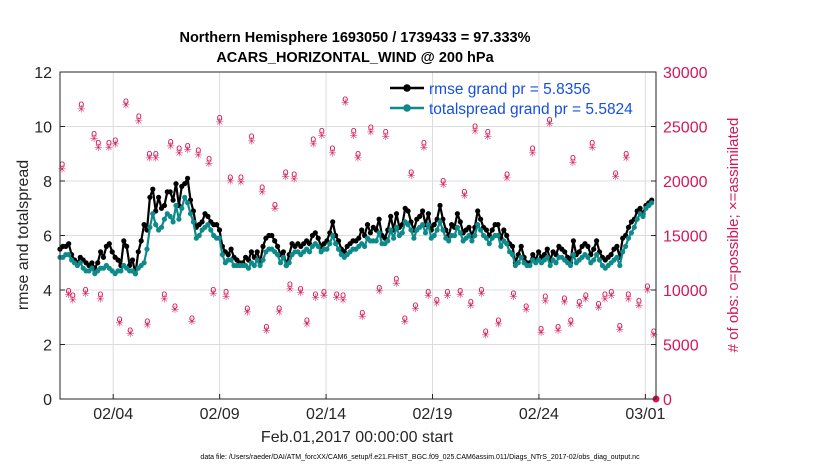 The height and width of the screenshot is (470, 830). What do you see at coordinates (355, 58) in the screenshot?
I see `chart-title-line2: ACARS_HORIZONTAL_WIND @ 200 hPa` at bounding box center [355, 58].